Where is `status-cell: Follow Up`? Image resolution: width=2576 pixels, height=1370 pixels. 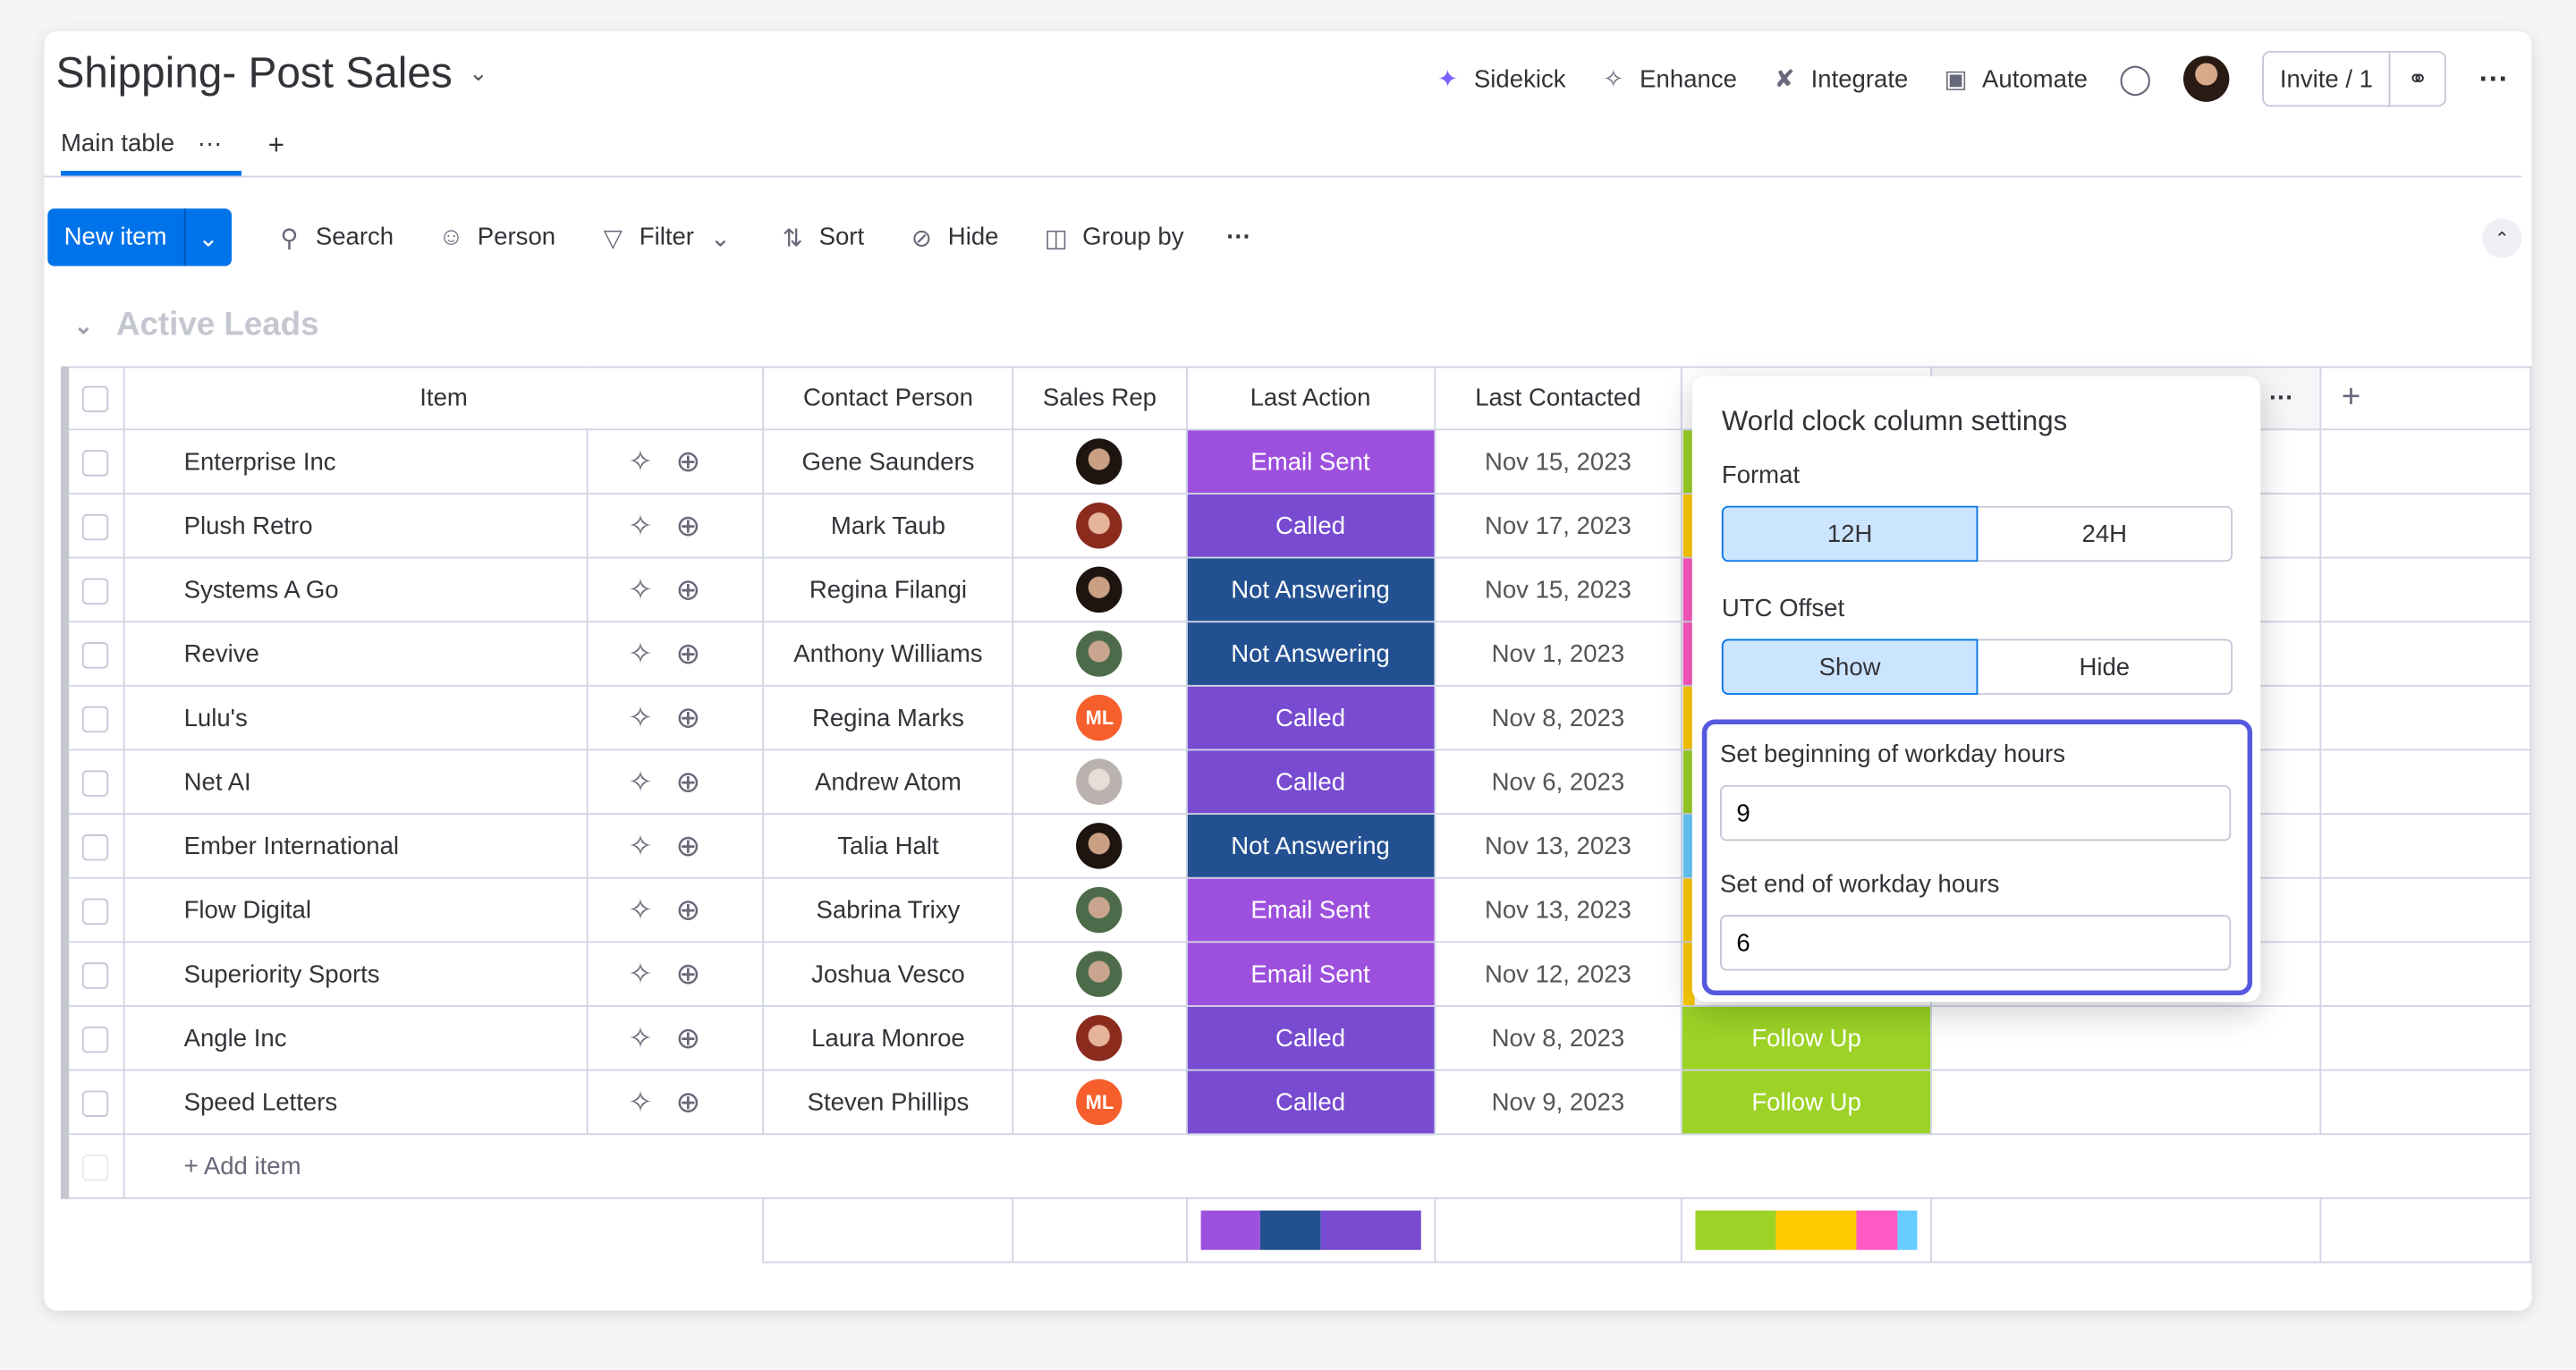 status-cell: Follow Up is located at coordinates (1806, 1102).